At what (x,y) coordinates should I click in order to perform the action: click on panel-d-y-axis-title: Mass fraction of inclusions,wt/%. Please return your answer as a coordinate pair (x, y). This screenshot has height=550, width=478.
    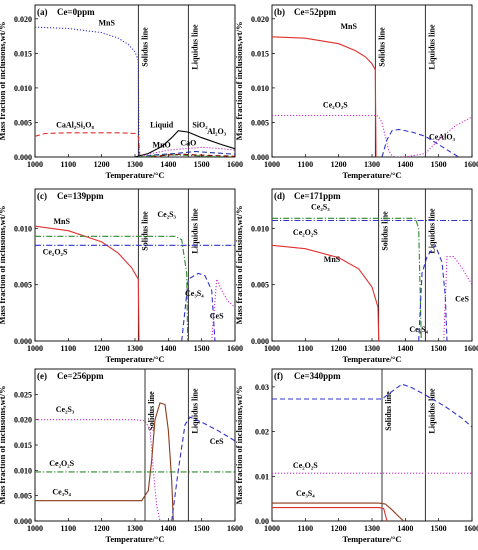
    Looking at the image, I should click on (239, 265).